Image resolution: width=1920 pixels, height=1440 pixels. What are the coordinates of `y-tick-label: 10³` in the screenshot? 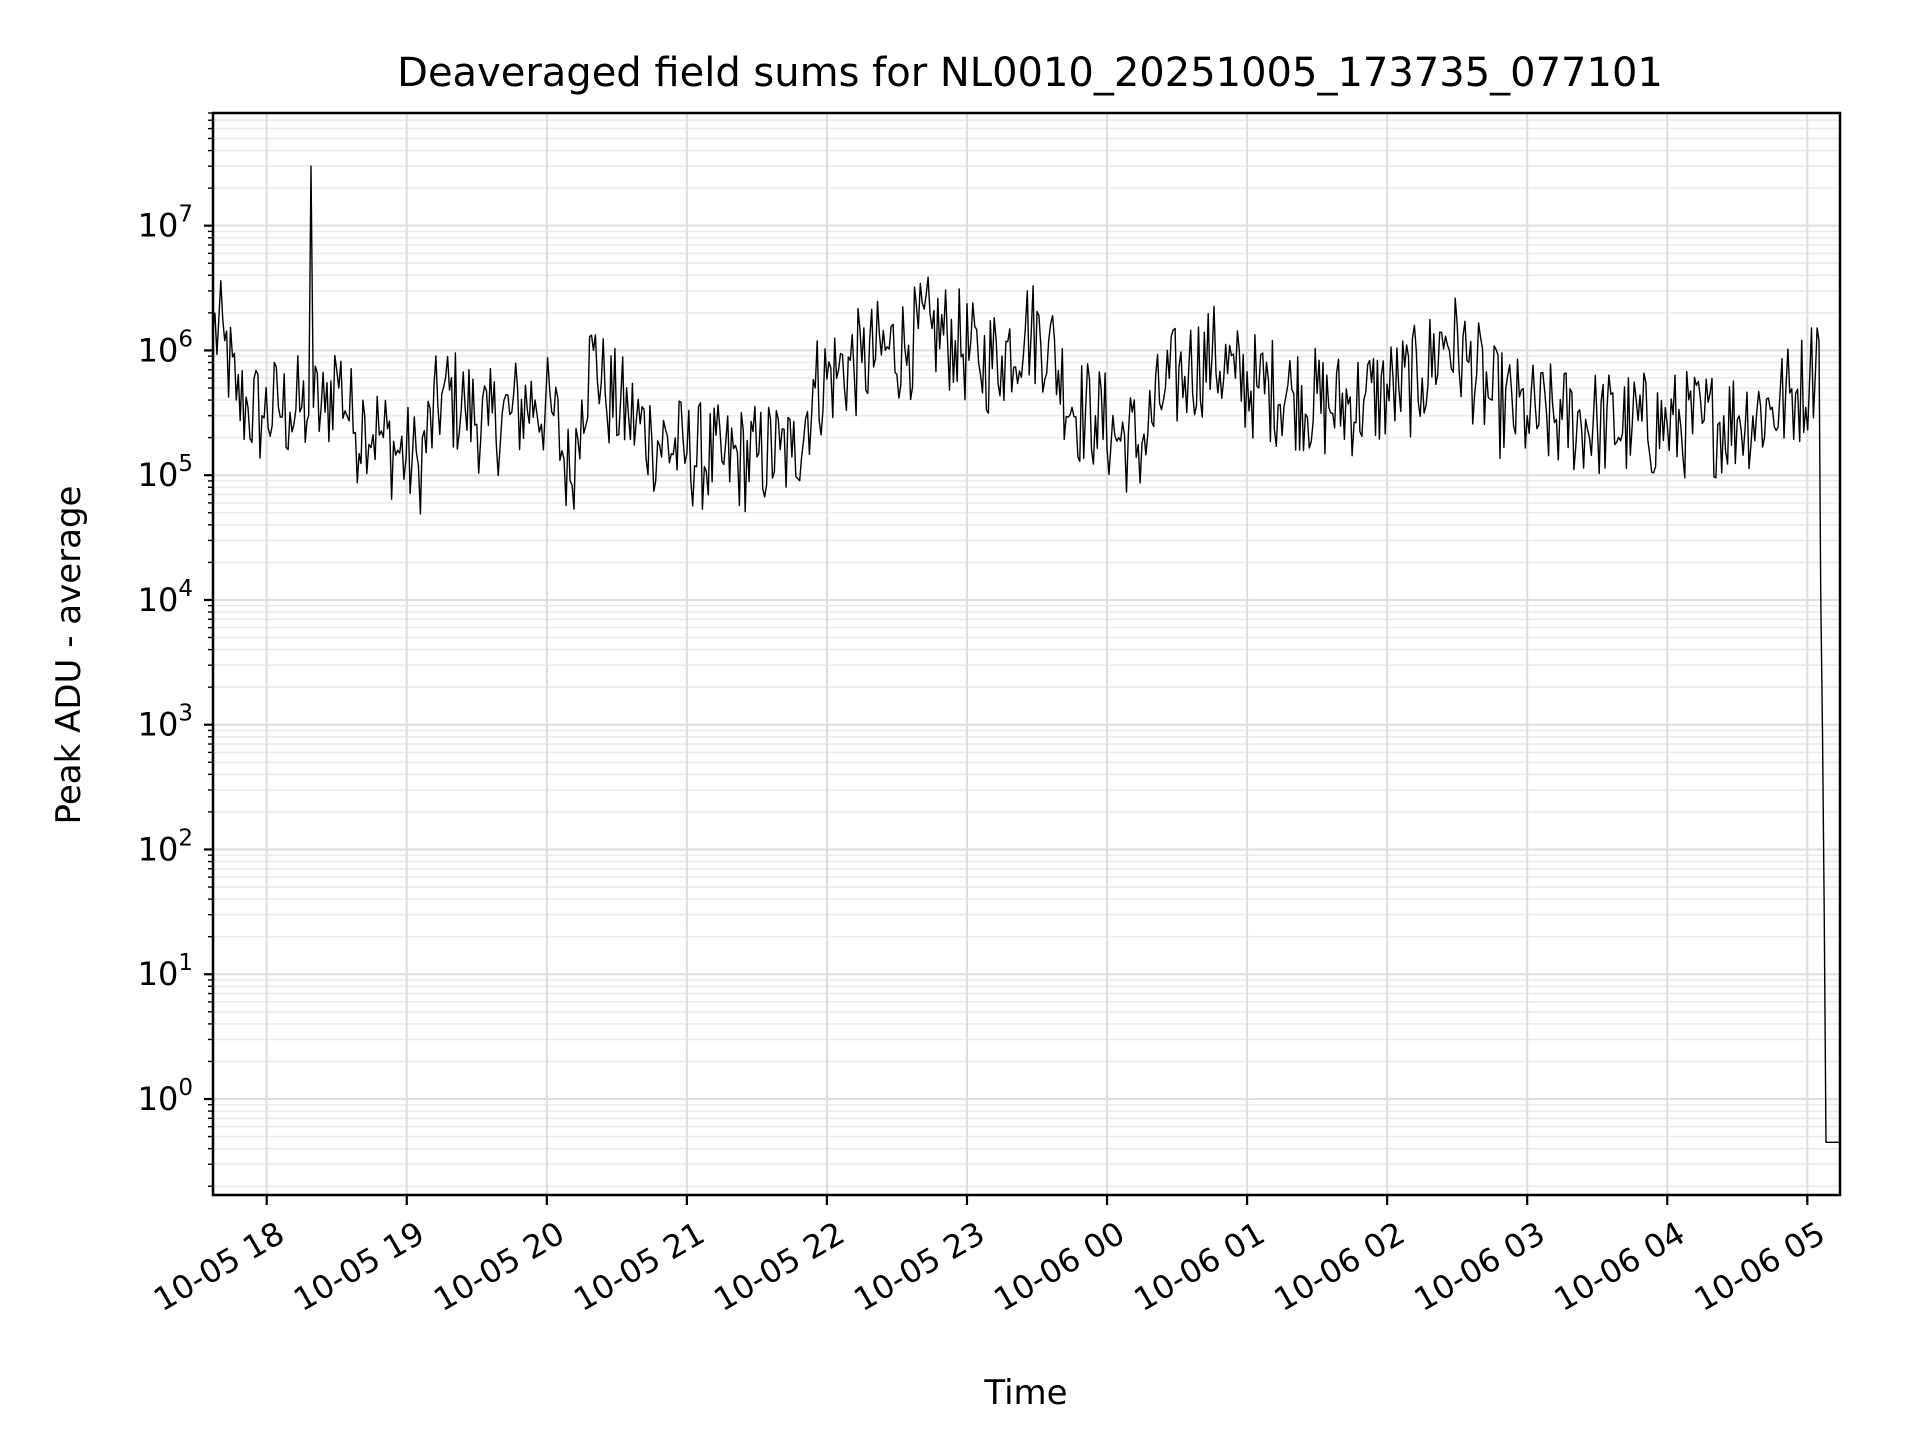 It's located at (165, 722).